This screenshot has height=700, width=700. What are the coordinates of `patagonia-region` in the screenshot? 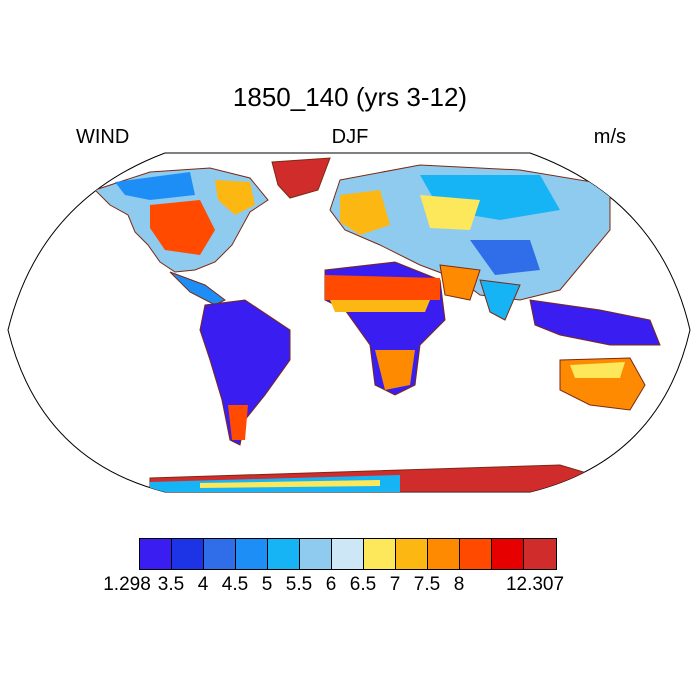 It's located at (238, 422).